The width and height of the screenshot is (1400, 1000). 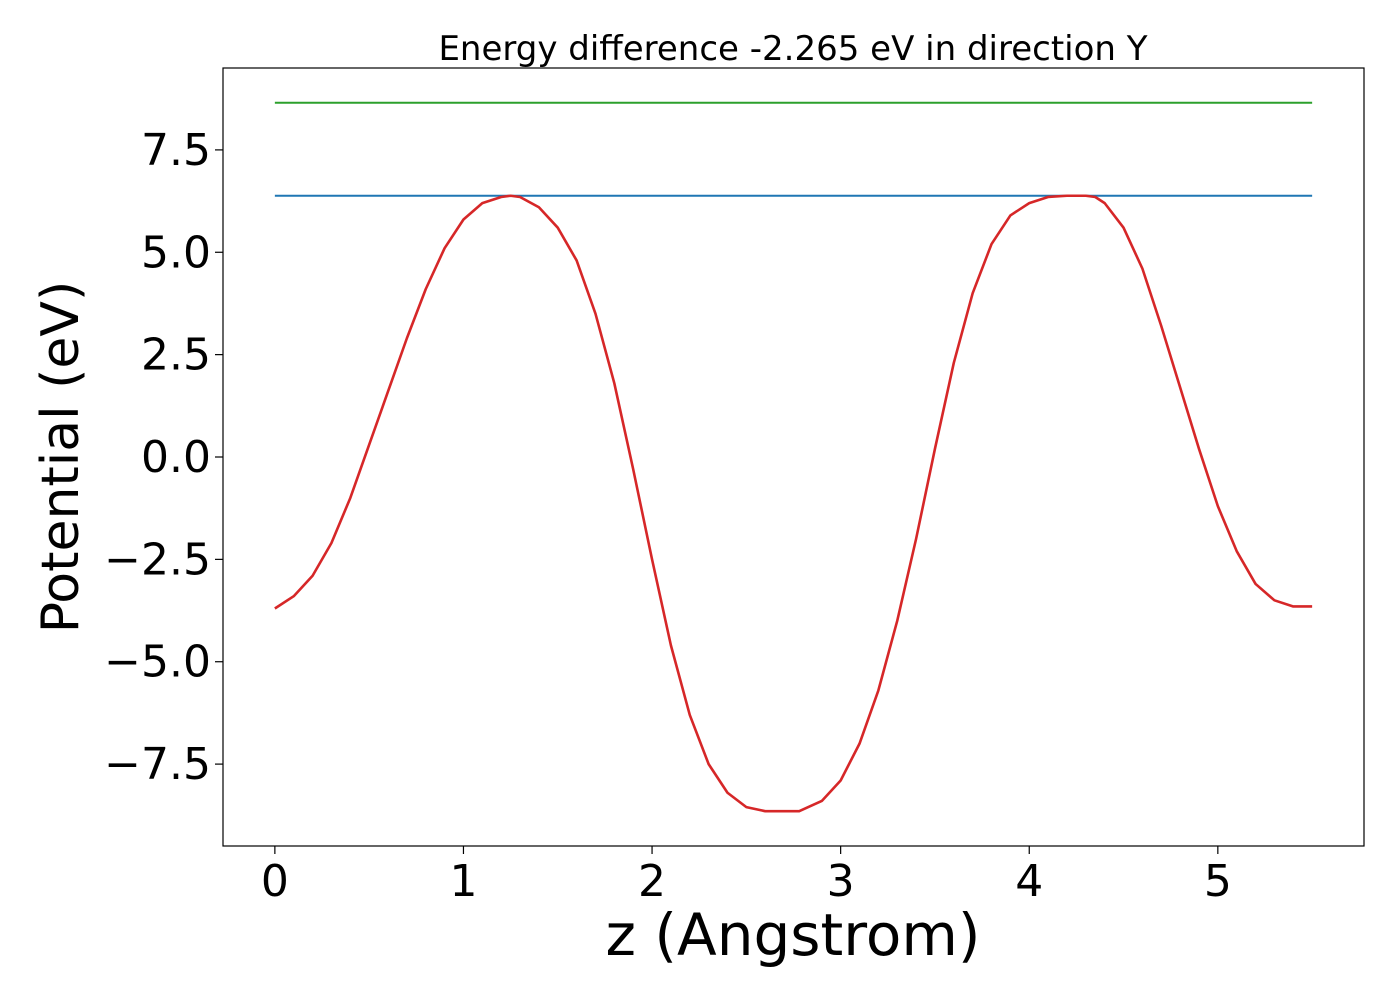 I want to click on y-tick-label: −5.0, so click(x=157, y=662).